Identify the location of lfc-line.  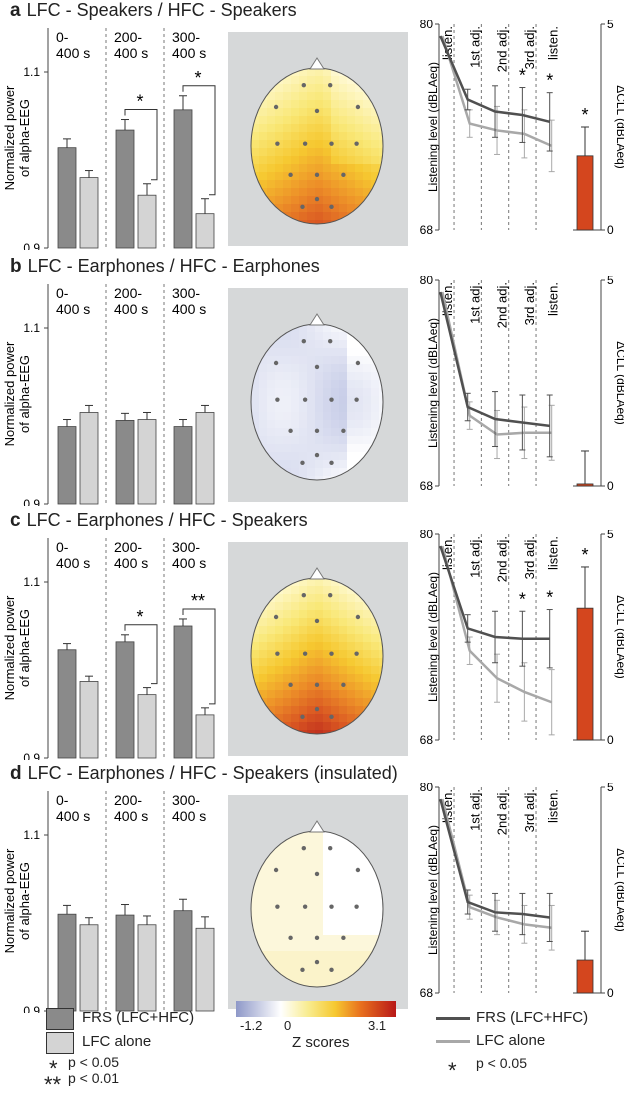
(497, 624).